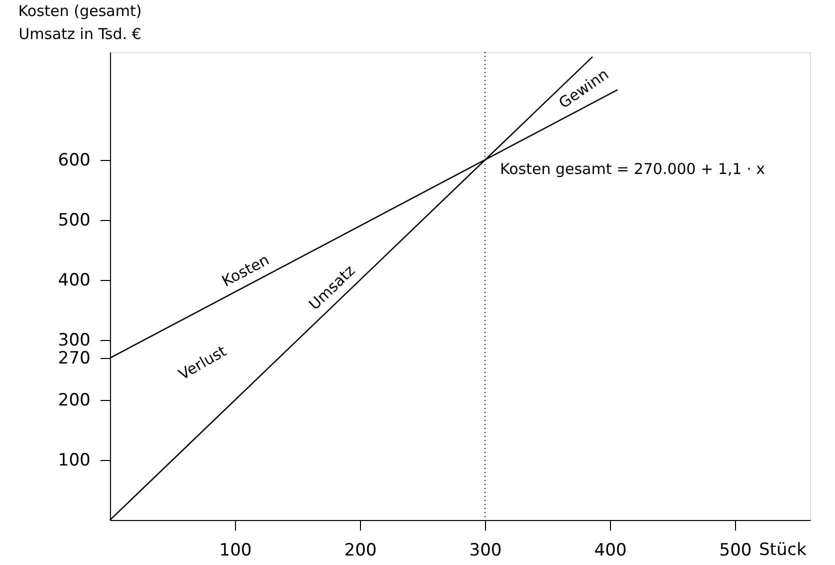 The width and height of the screenshot is (835, 565). Describe the element at coordinates (235, 550) in the screenshot. I see `x-tick-label: 100` at that location.